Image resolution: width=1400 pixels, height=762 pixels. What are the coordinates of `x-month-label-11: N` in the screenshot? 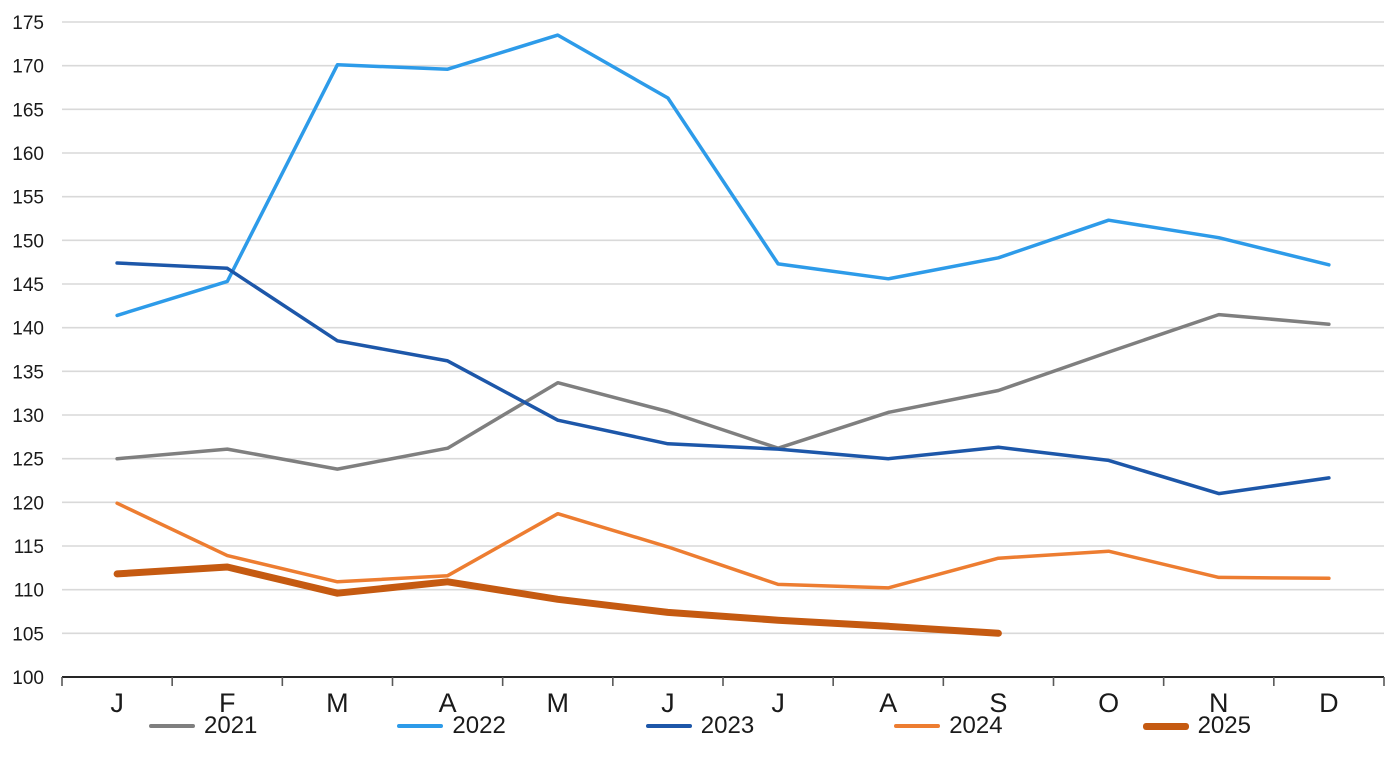 It's located at (1219, 703).